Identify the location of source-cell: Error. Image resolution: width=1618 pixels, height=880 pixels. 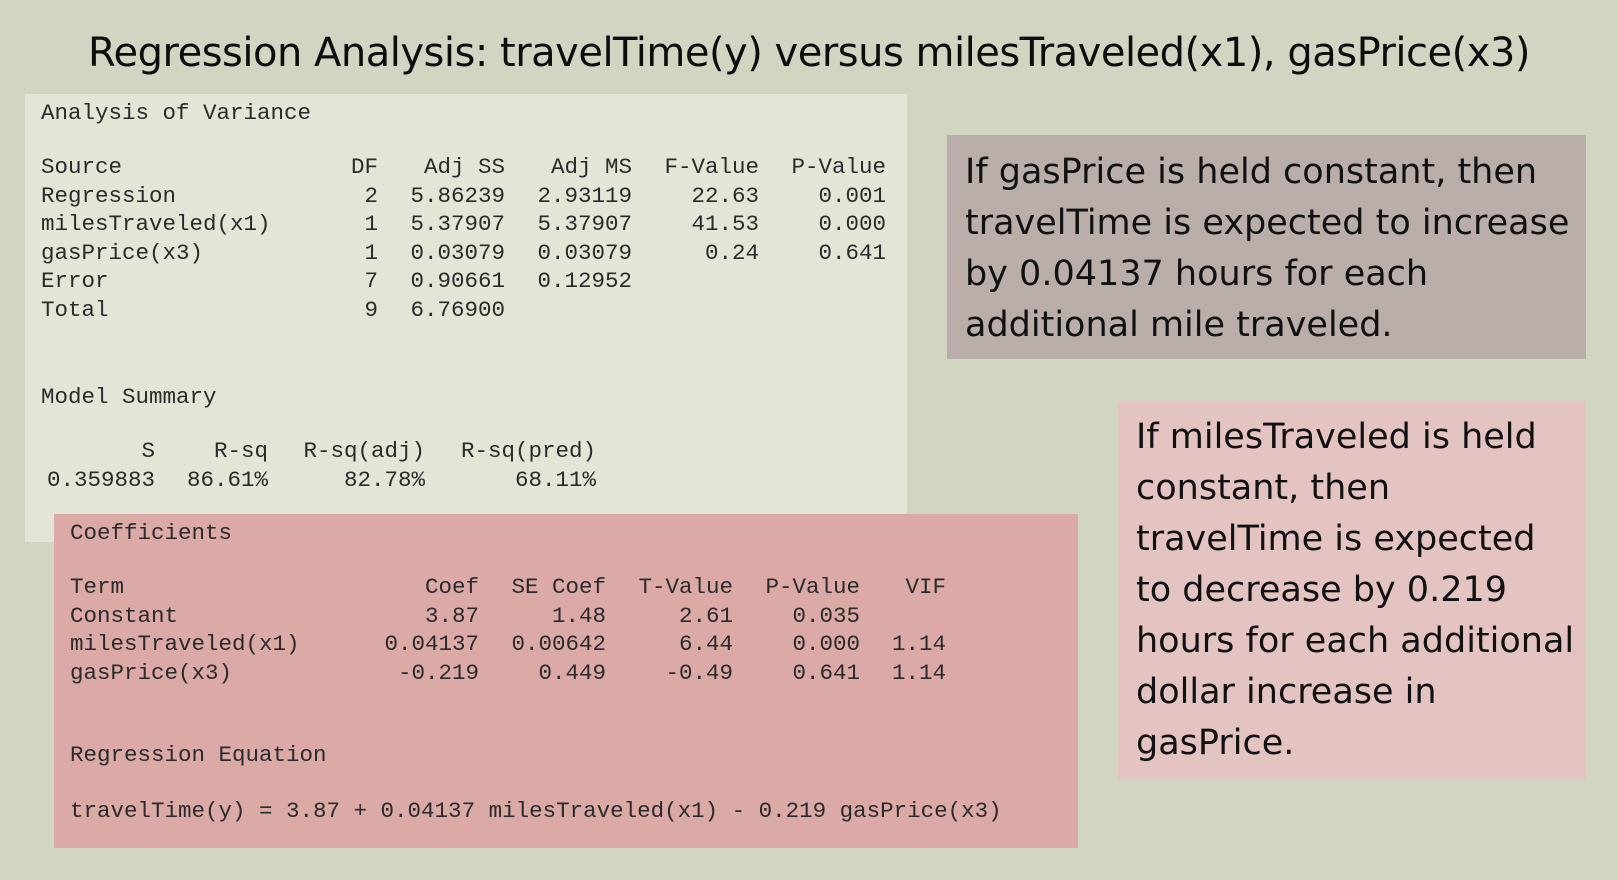
(75, 281).